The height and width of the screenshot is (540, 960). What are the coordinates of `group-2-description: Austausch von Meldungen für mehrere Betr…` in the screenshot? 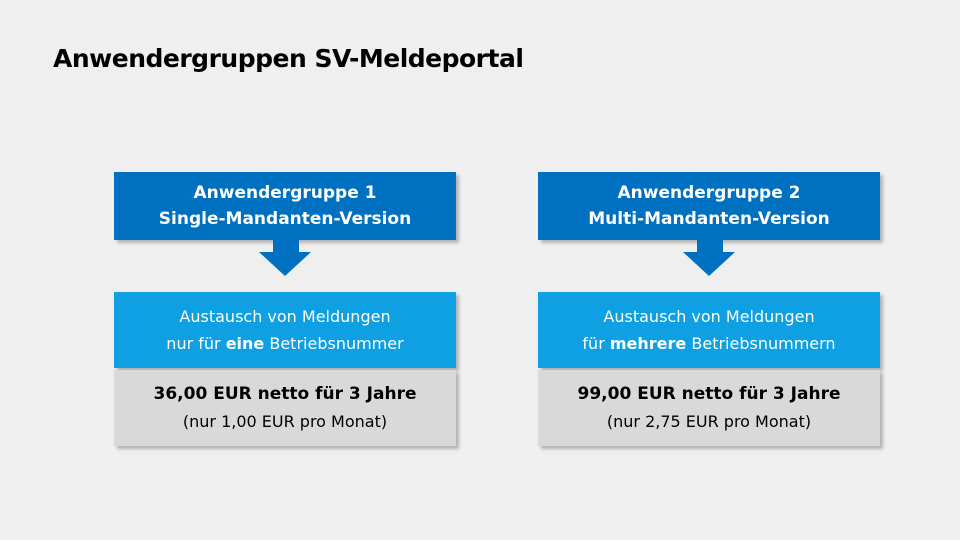 It's located at (709, 330).